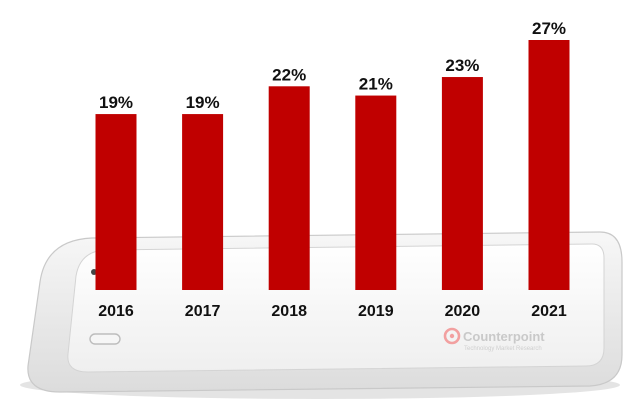 The image size is (640, 417). I want to click on value-label-2016: 19%, so click(116, 102).